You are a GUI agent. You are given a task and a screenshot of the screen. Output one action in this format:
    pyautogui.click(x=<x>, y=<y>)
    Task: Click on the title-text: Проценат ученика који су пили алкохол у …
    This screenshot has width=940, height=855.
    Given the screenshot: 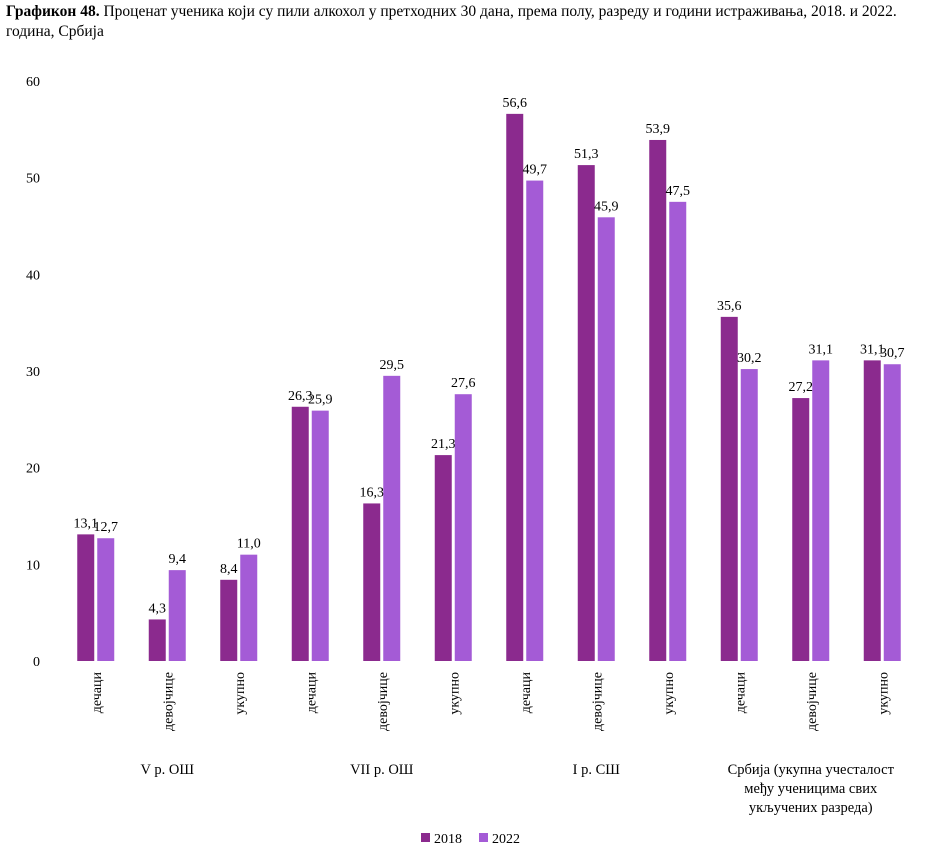 What is the action you would take?
    pyautogui.click(x=451, y=21)
    